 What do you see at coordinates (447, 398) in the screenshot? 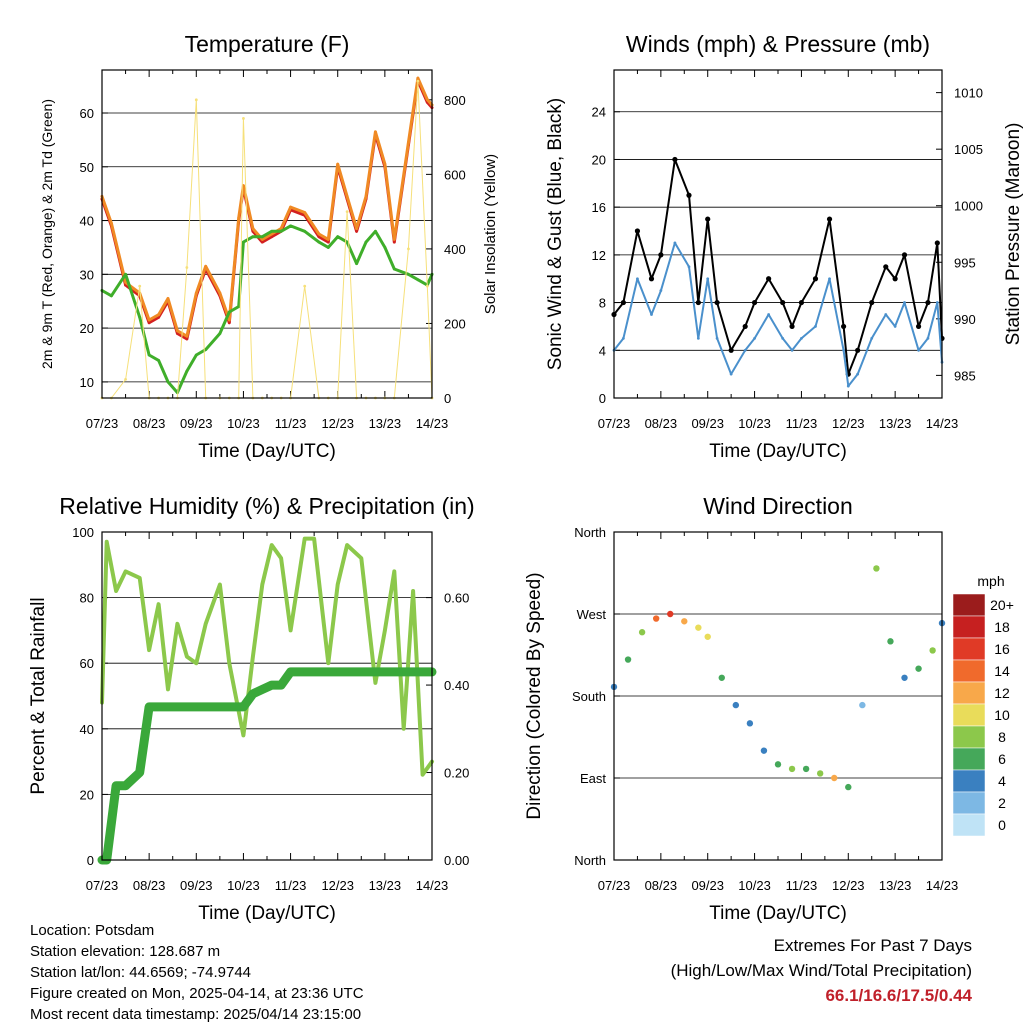
I see `chart-0-y2tick-label: 0` at bounding box center [447, 398].